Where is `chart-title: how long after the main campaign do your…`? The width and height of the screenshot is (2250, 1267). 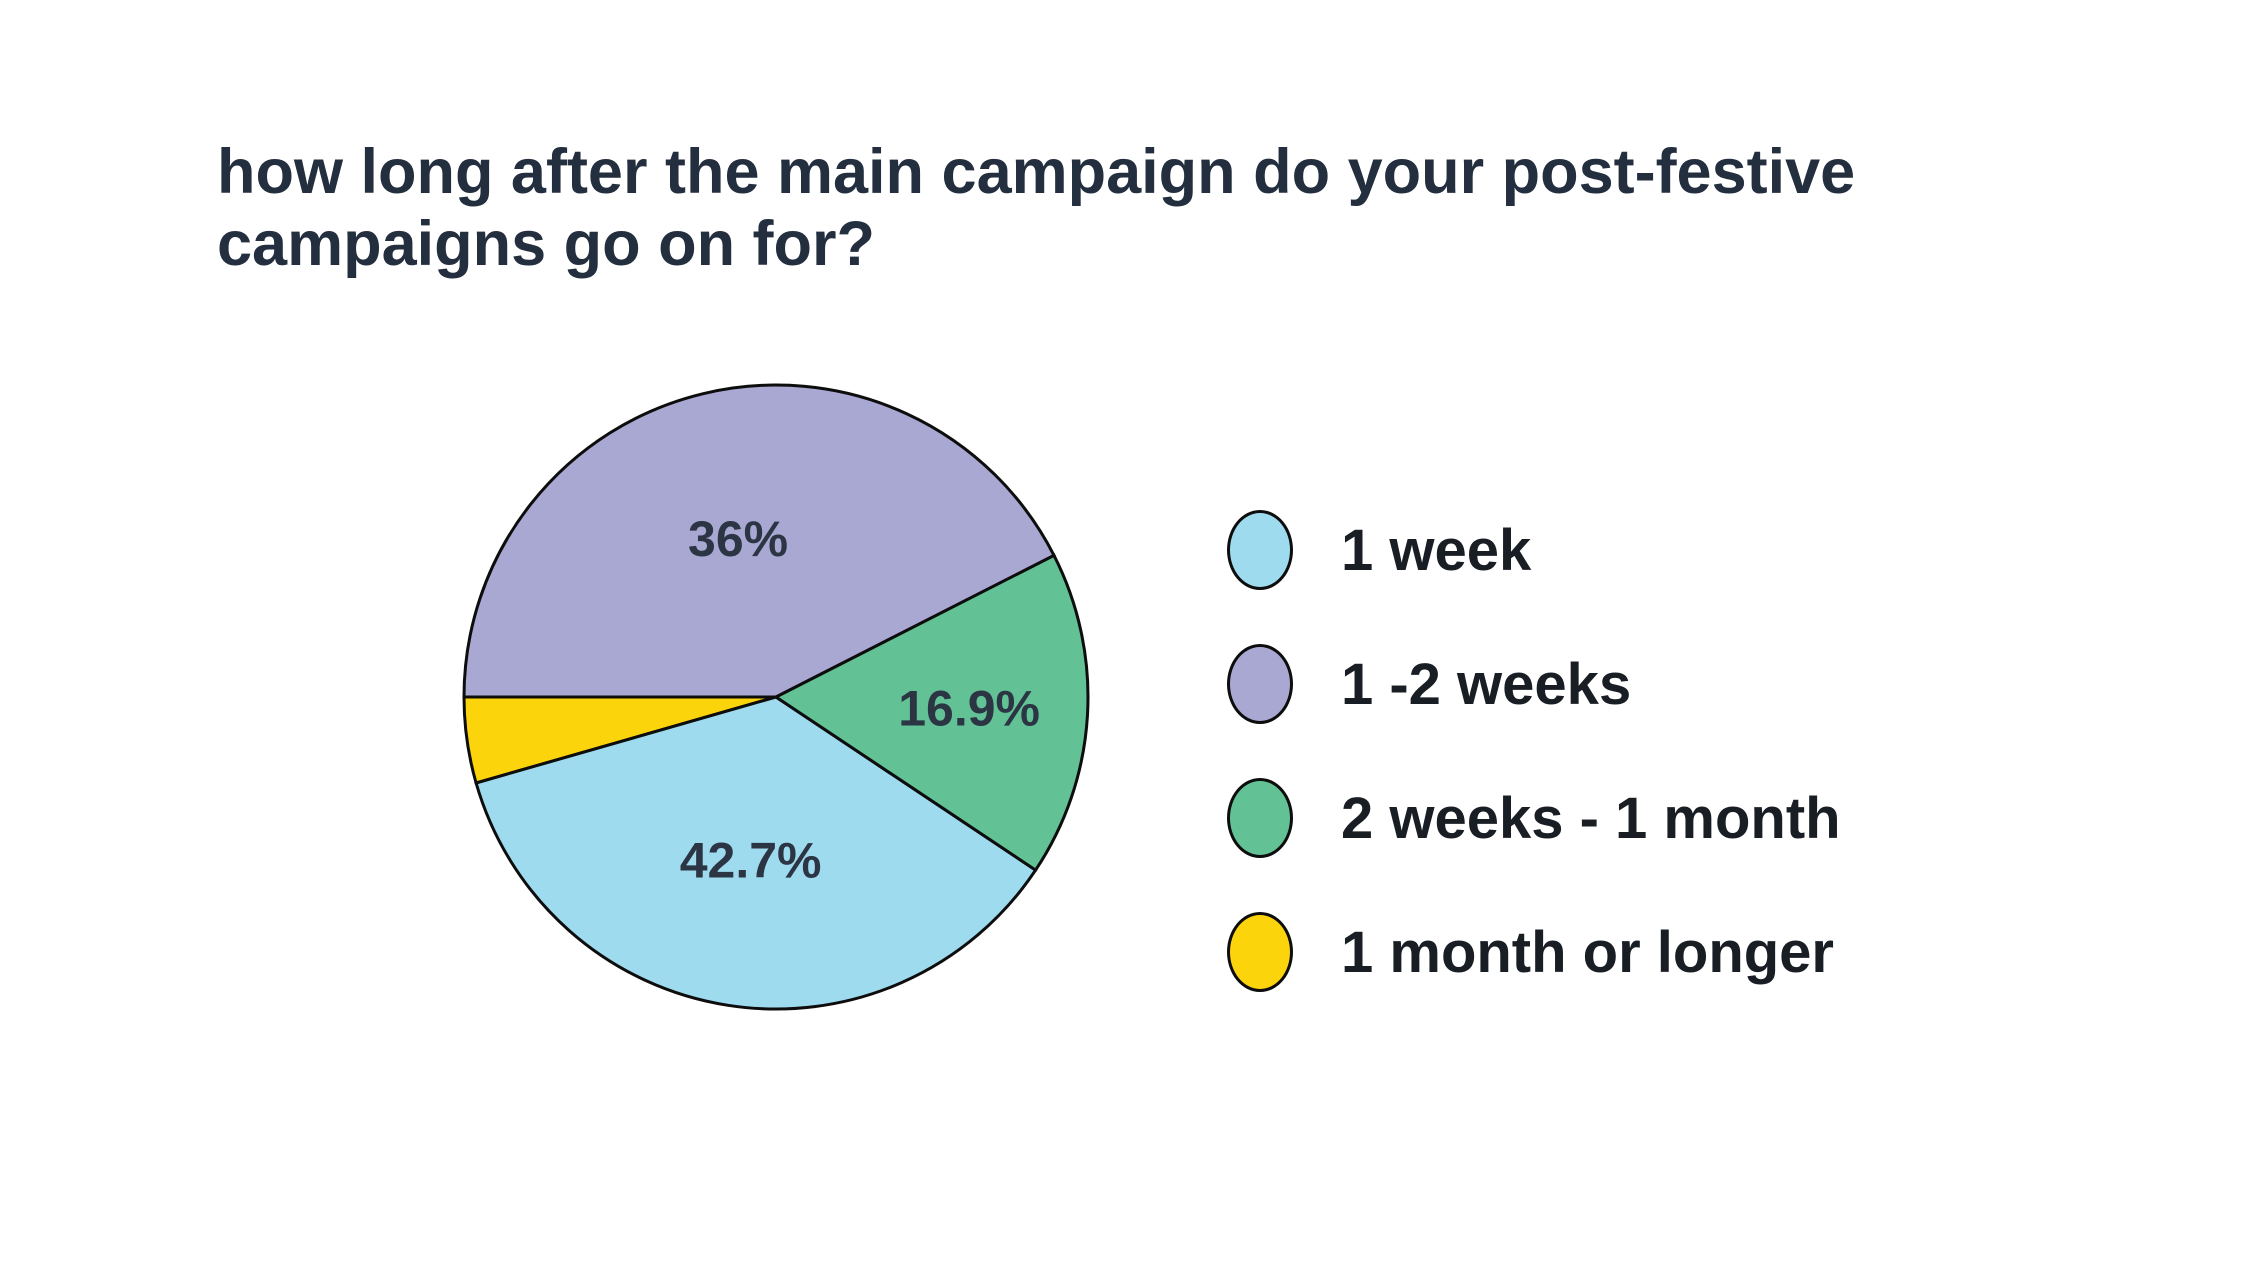 chart-title: how long after the main campaign do your… is located at coordinates (1036, 208).